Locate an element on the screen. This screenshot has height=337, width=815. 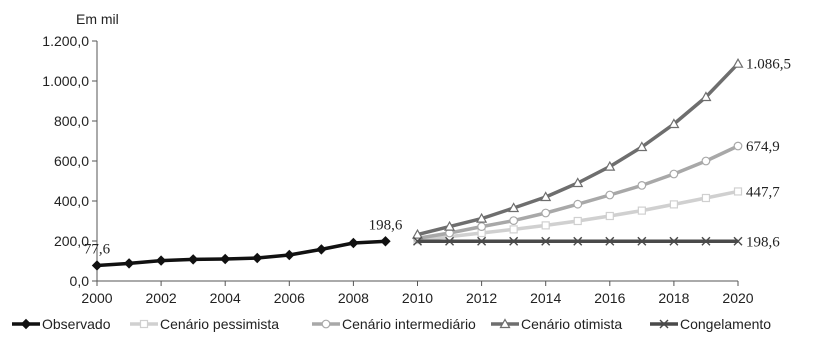
legend-label: Congelamento is located at coordinates (725, 324).